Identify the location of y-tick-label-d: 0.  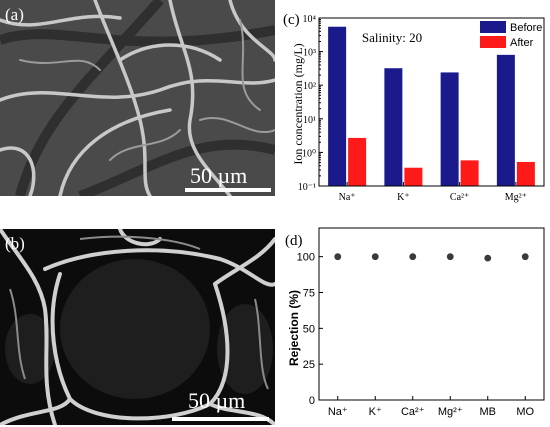
(312, 401).